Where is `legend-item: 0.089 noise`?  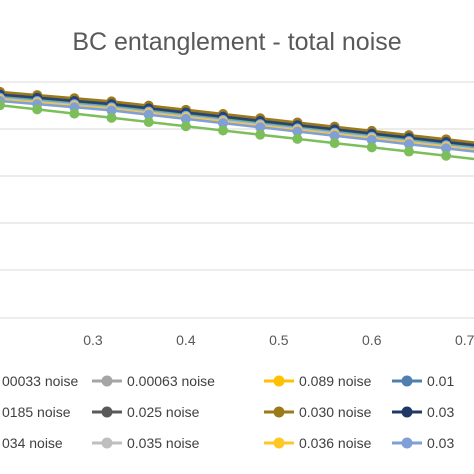
legend-item: 0.089 noise is located at coordinates (318, 381).